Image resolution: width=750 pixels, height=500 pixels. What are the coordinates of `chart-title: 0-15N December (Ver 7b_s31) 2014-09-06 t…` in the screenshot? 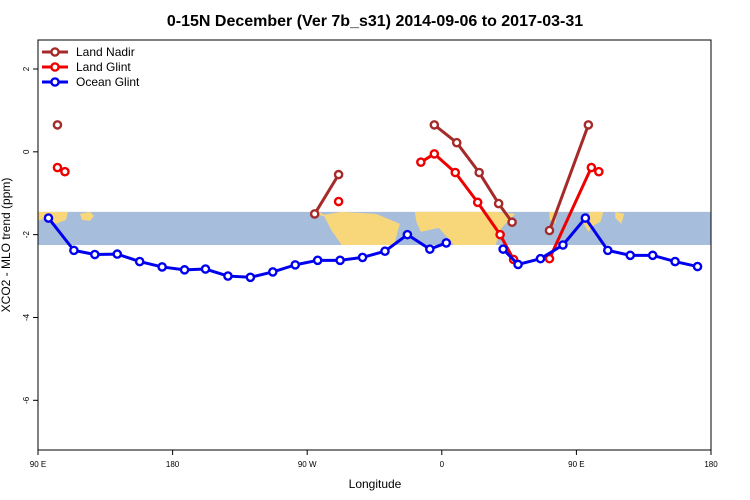 It's located at (375, 21).